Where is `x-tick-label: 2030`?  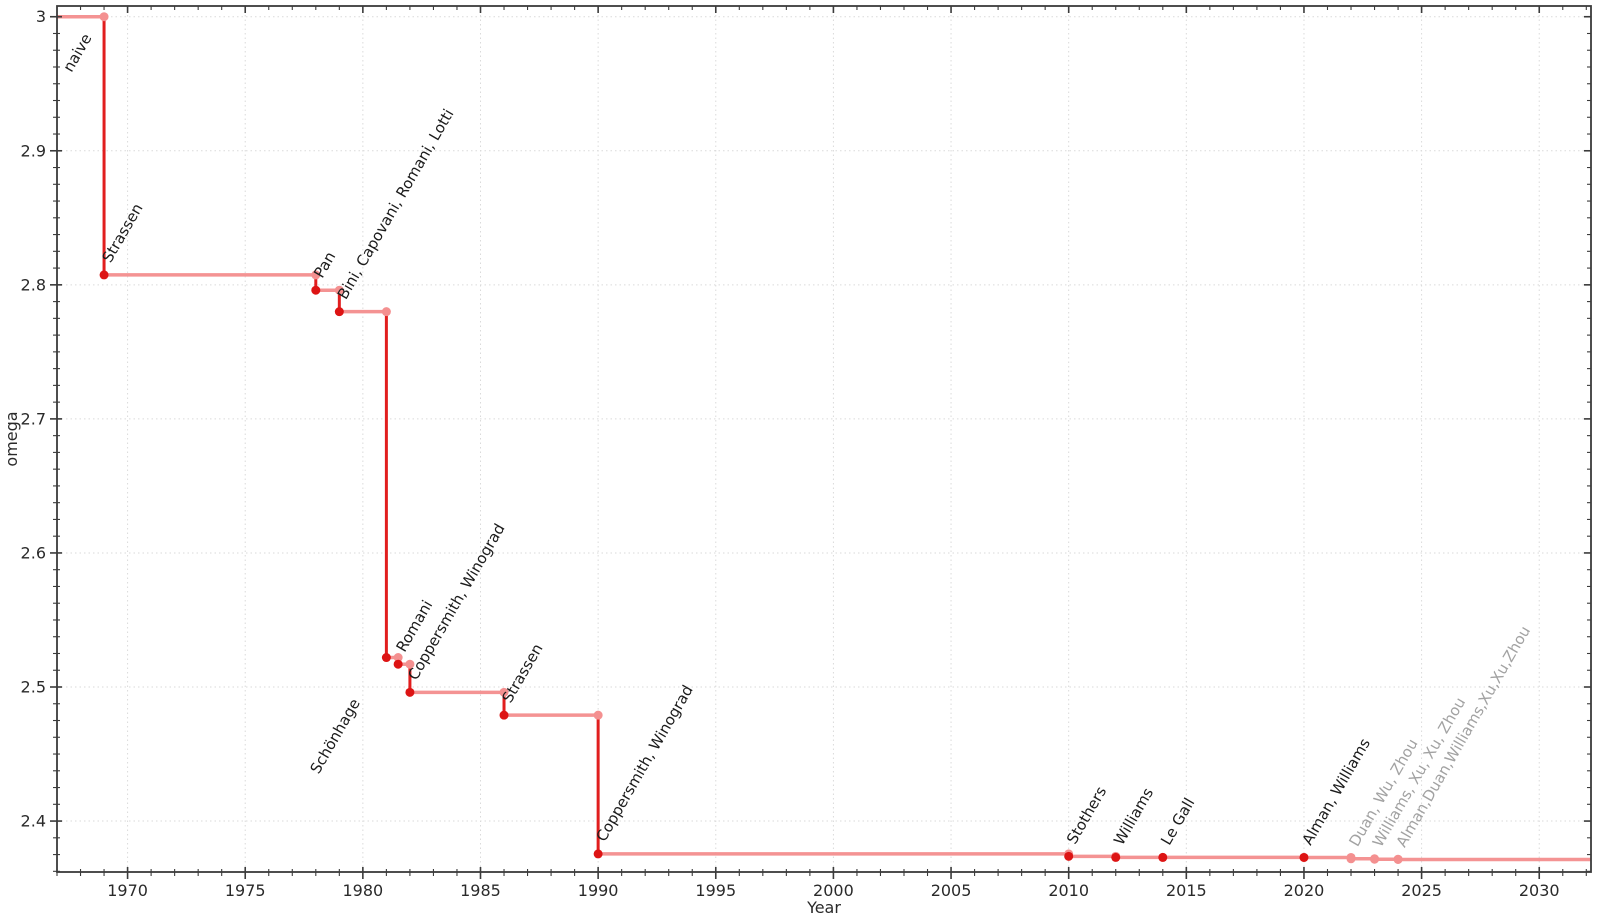
x-tick-label: 2030 is located at coordinates (1539, 890).